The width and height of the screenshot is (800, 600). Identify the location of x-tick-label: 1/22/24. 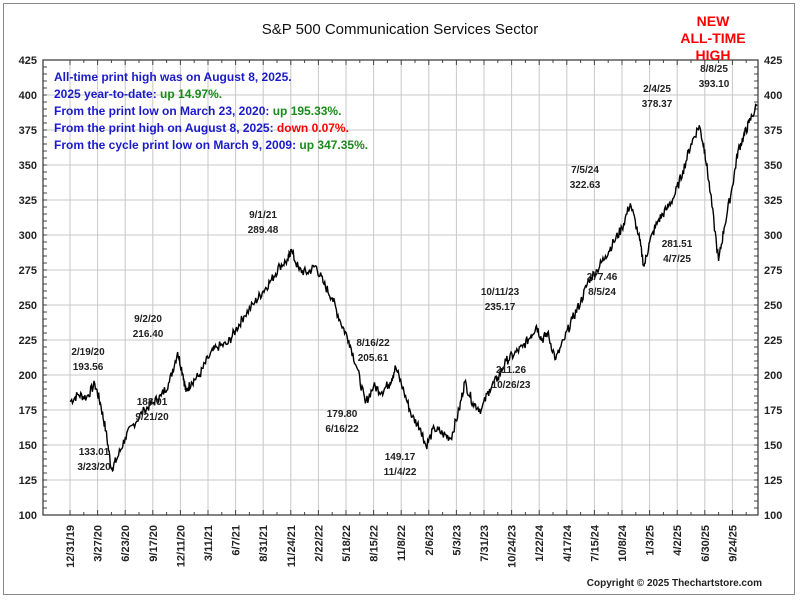
(540, 543).